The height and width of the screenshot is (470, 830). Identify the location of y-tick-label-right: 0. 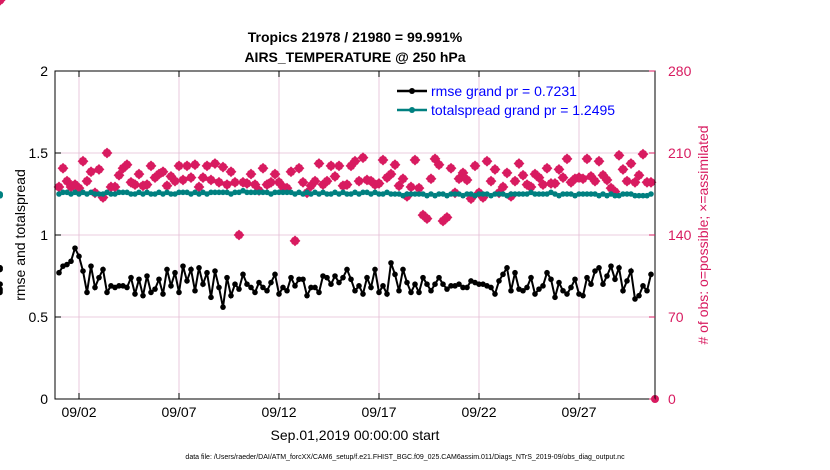
(672, 399).